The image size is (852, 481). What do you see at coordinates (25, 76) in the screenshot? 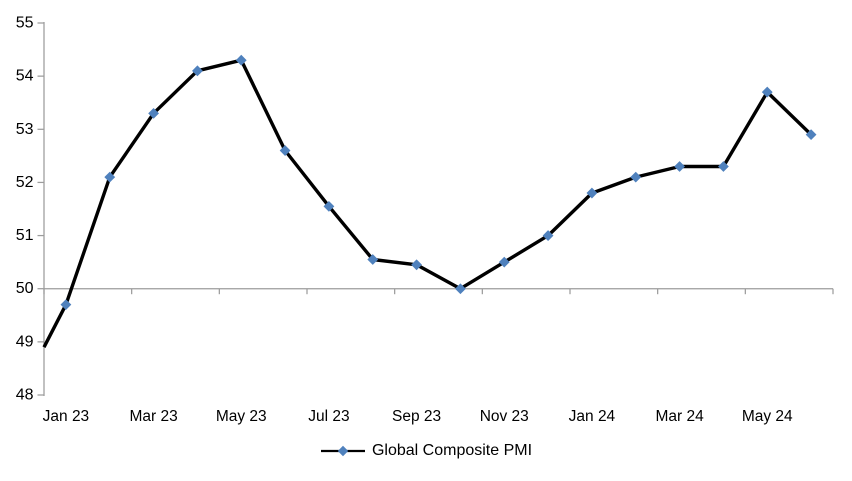
I see `y-axis-tick-label: 54` at bounding box center [25, 76].